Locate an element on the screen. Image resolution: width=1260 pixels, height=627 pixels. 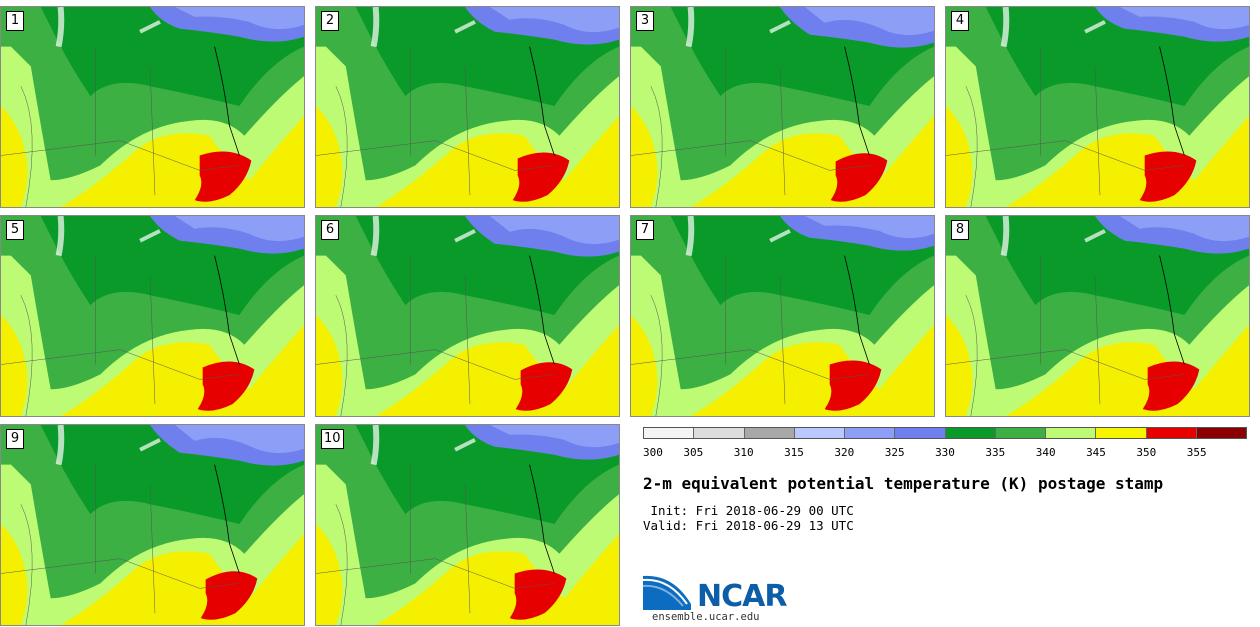
member-panel: 9 is located at coordinates (152, 525).